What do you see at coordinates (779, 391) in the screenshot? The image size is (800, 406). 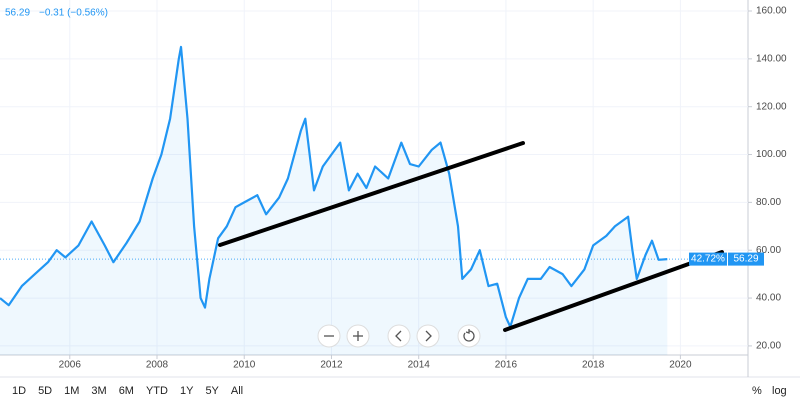 I see `scale-option: log` at bounding box center [779, 391].